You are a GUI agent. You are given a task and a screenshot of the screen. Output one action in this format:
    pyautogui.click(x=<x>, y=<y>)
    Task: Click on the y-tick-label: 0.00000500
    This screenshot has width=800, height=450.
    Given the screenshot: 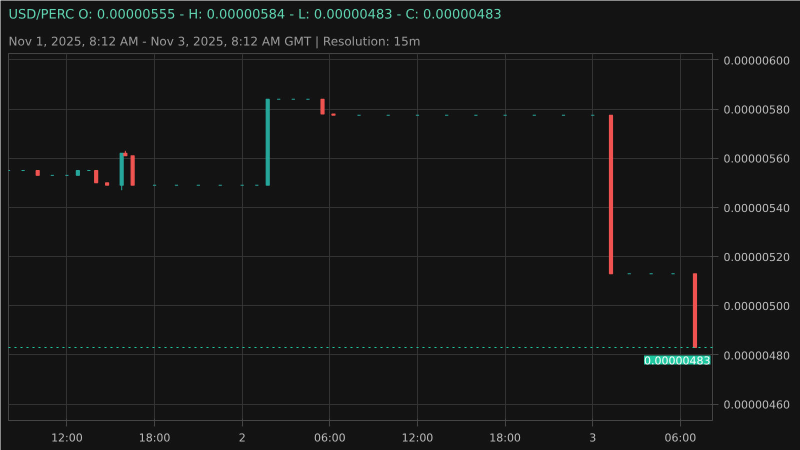 What is the action you would take?
    pyautogui.click(x=757, y=307)
    